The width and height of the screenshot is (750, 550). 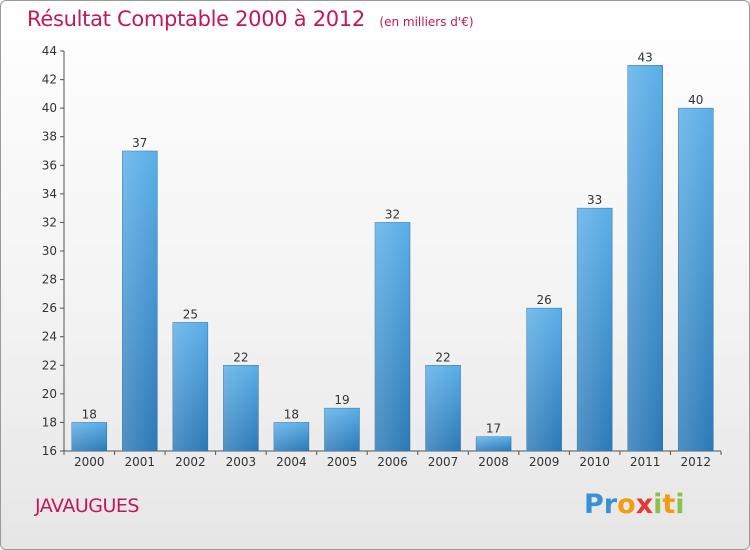 What do you see at coordinates (644, 504) in the screenshot?
I see `logo-letter: x` at bounding box center [644, 504].